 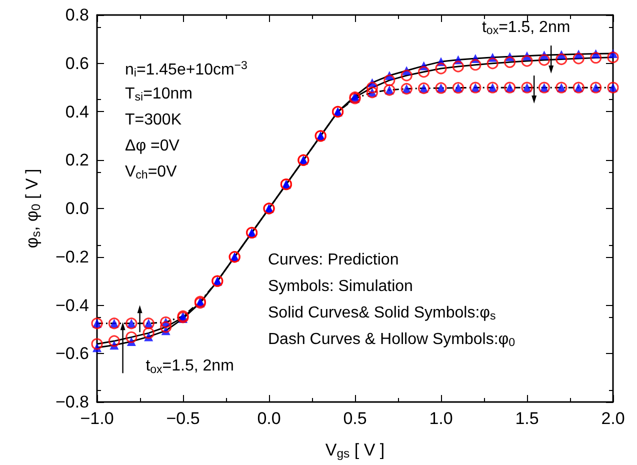 What do you see at coordinates (613, 418) in the screenshot?
I see `x-tick-label: 2.0` at bounding box center [613, 418].